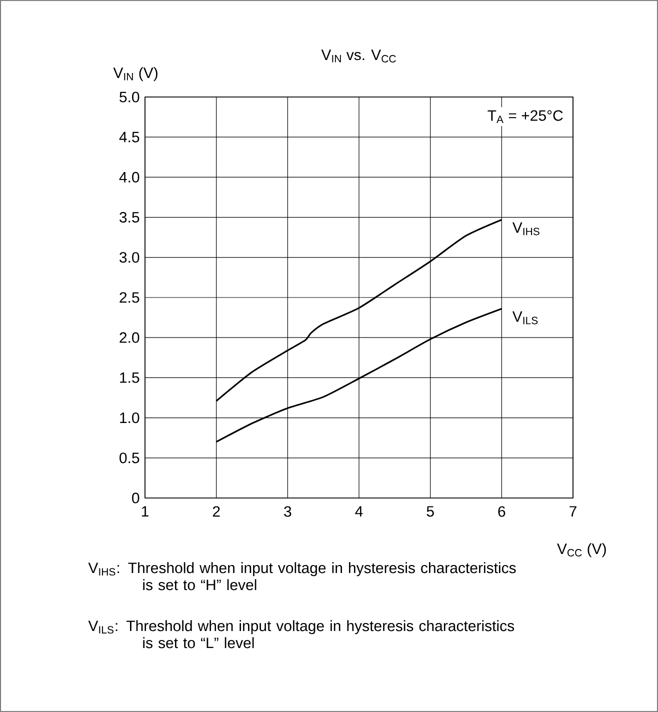 The image size is (658, 712). Describe the element at coordinates (502, 511) in the screenshot. I see `x-tick-label: 6` at that location.